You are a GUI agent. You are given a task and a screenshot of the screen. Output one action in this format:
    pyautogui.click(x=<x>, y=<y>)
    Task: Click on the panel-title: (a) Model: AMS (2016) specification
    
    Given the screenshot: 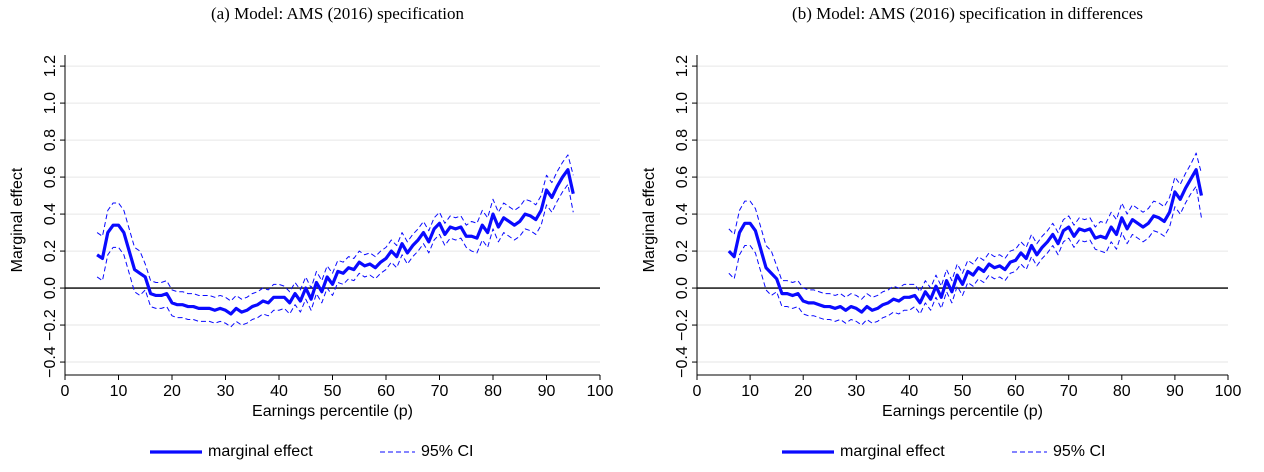 What is the action you would take?
    pyautogui.click(x=338, y=13)
    